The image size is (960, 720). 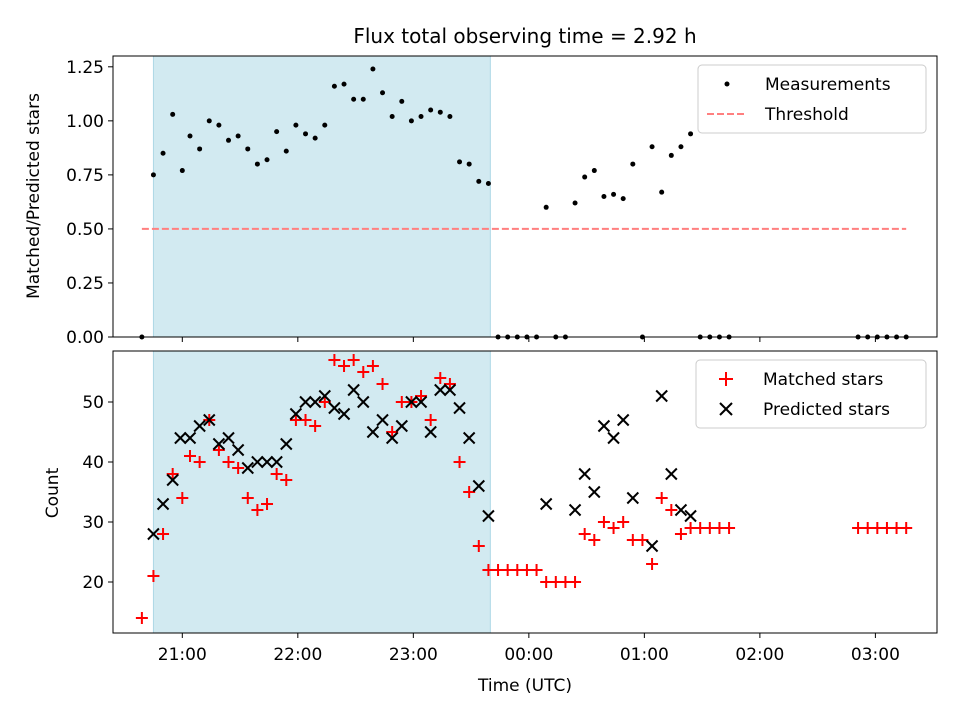 I want to click on top-x-ticks, so click(x=528, y=339).